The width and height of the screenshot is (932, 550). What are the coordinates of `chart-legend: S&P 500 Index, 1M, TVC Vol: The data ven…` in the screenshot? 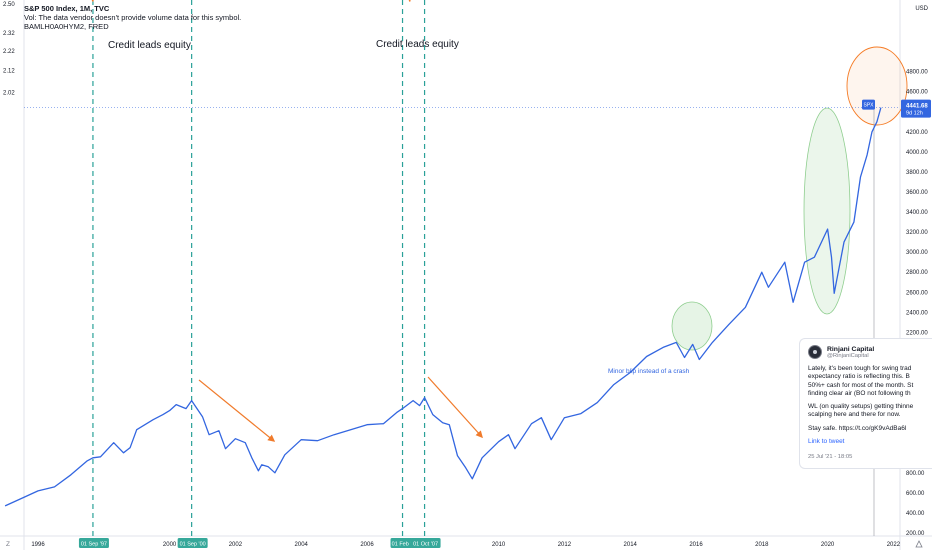 It's located at (132, 17).